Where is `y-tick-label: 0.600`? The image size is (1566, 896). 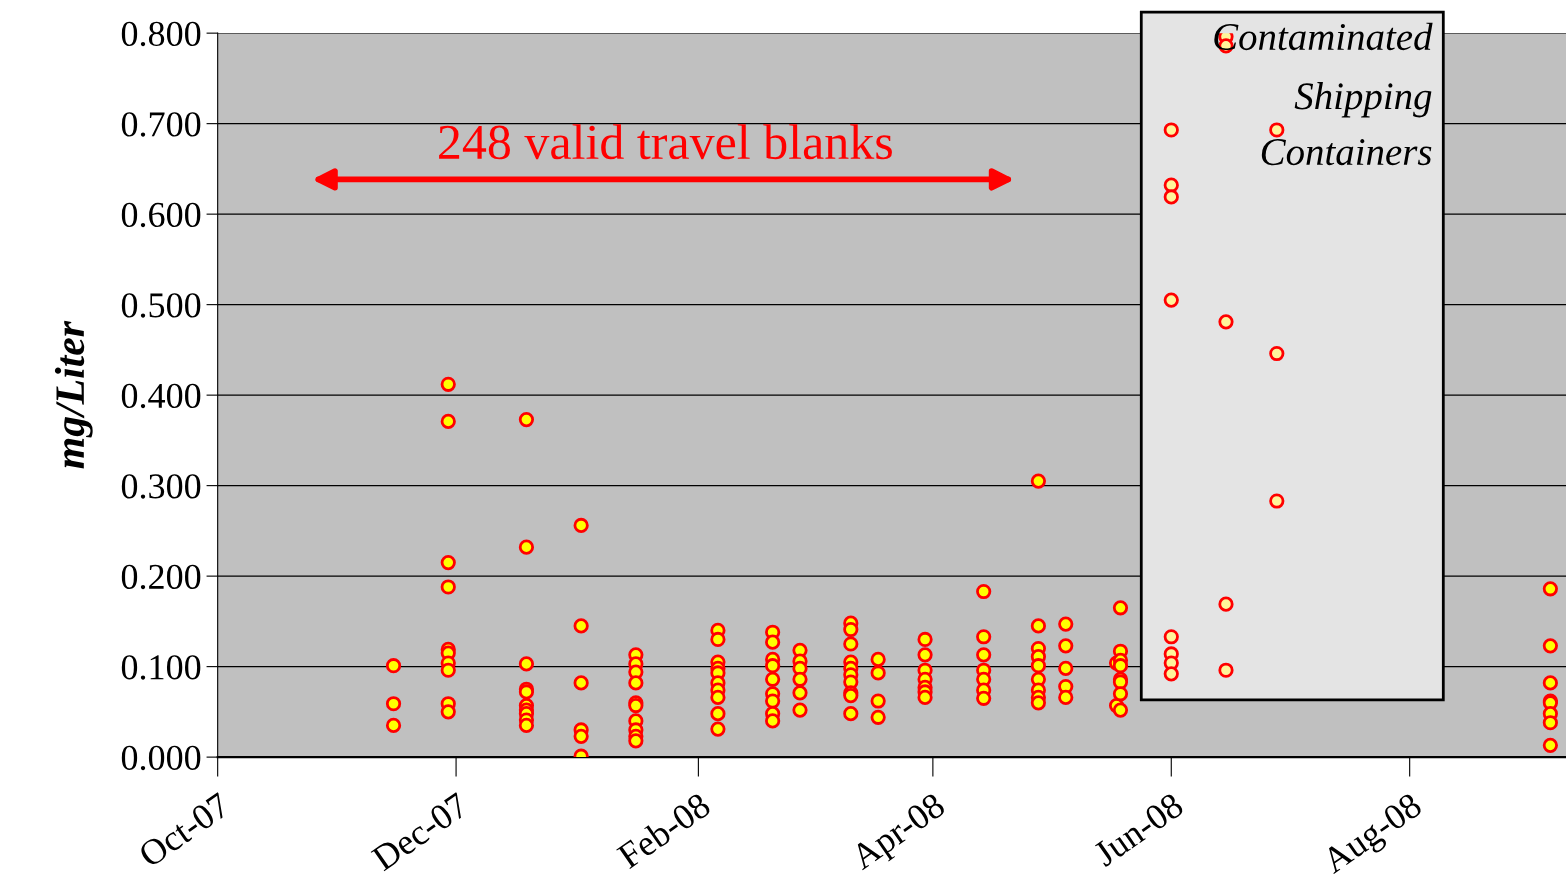 y-tick-label: 0.600 is located at coordinates (161, 215).